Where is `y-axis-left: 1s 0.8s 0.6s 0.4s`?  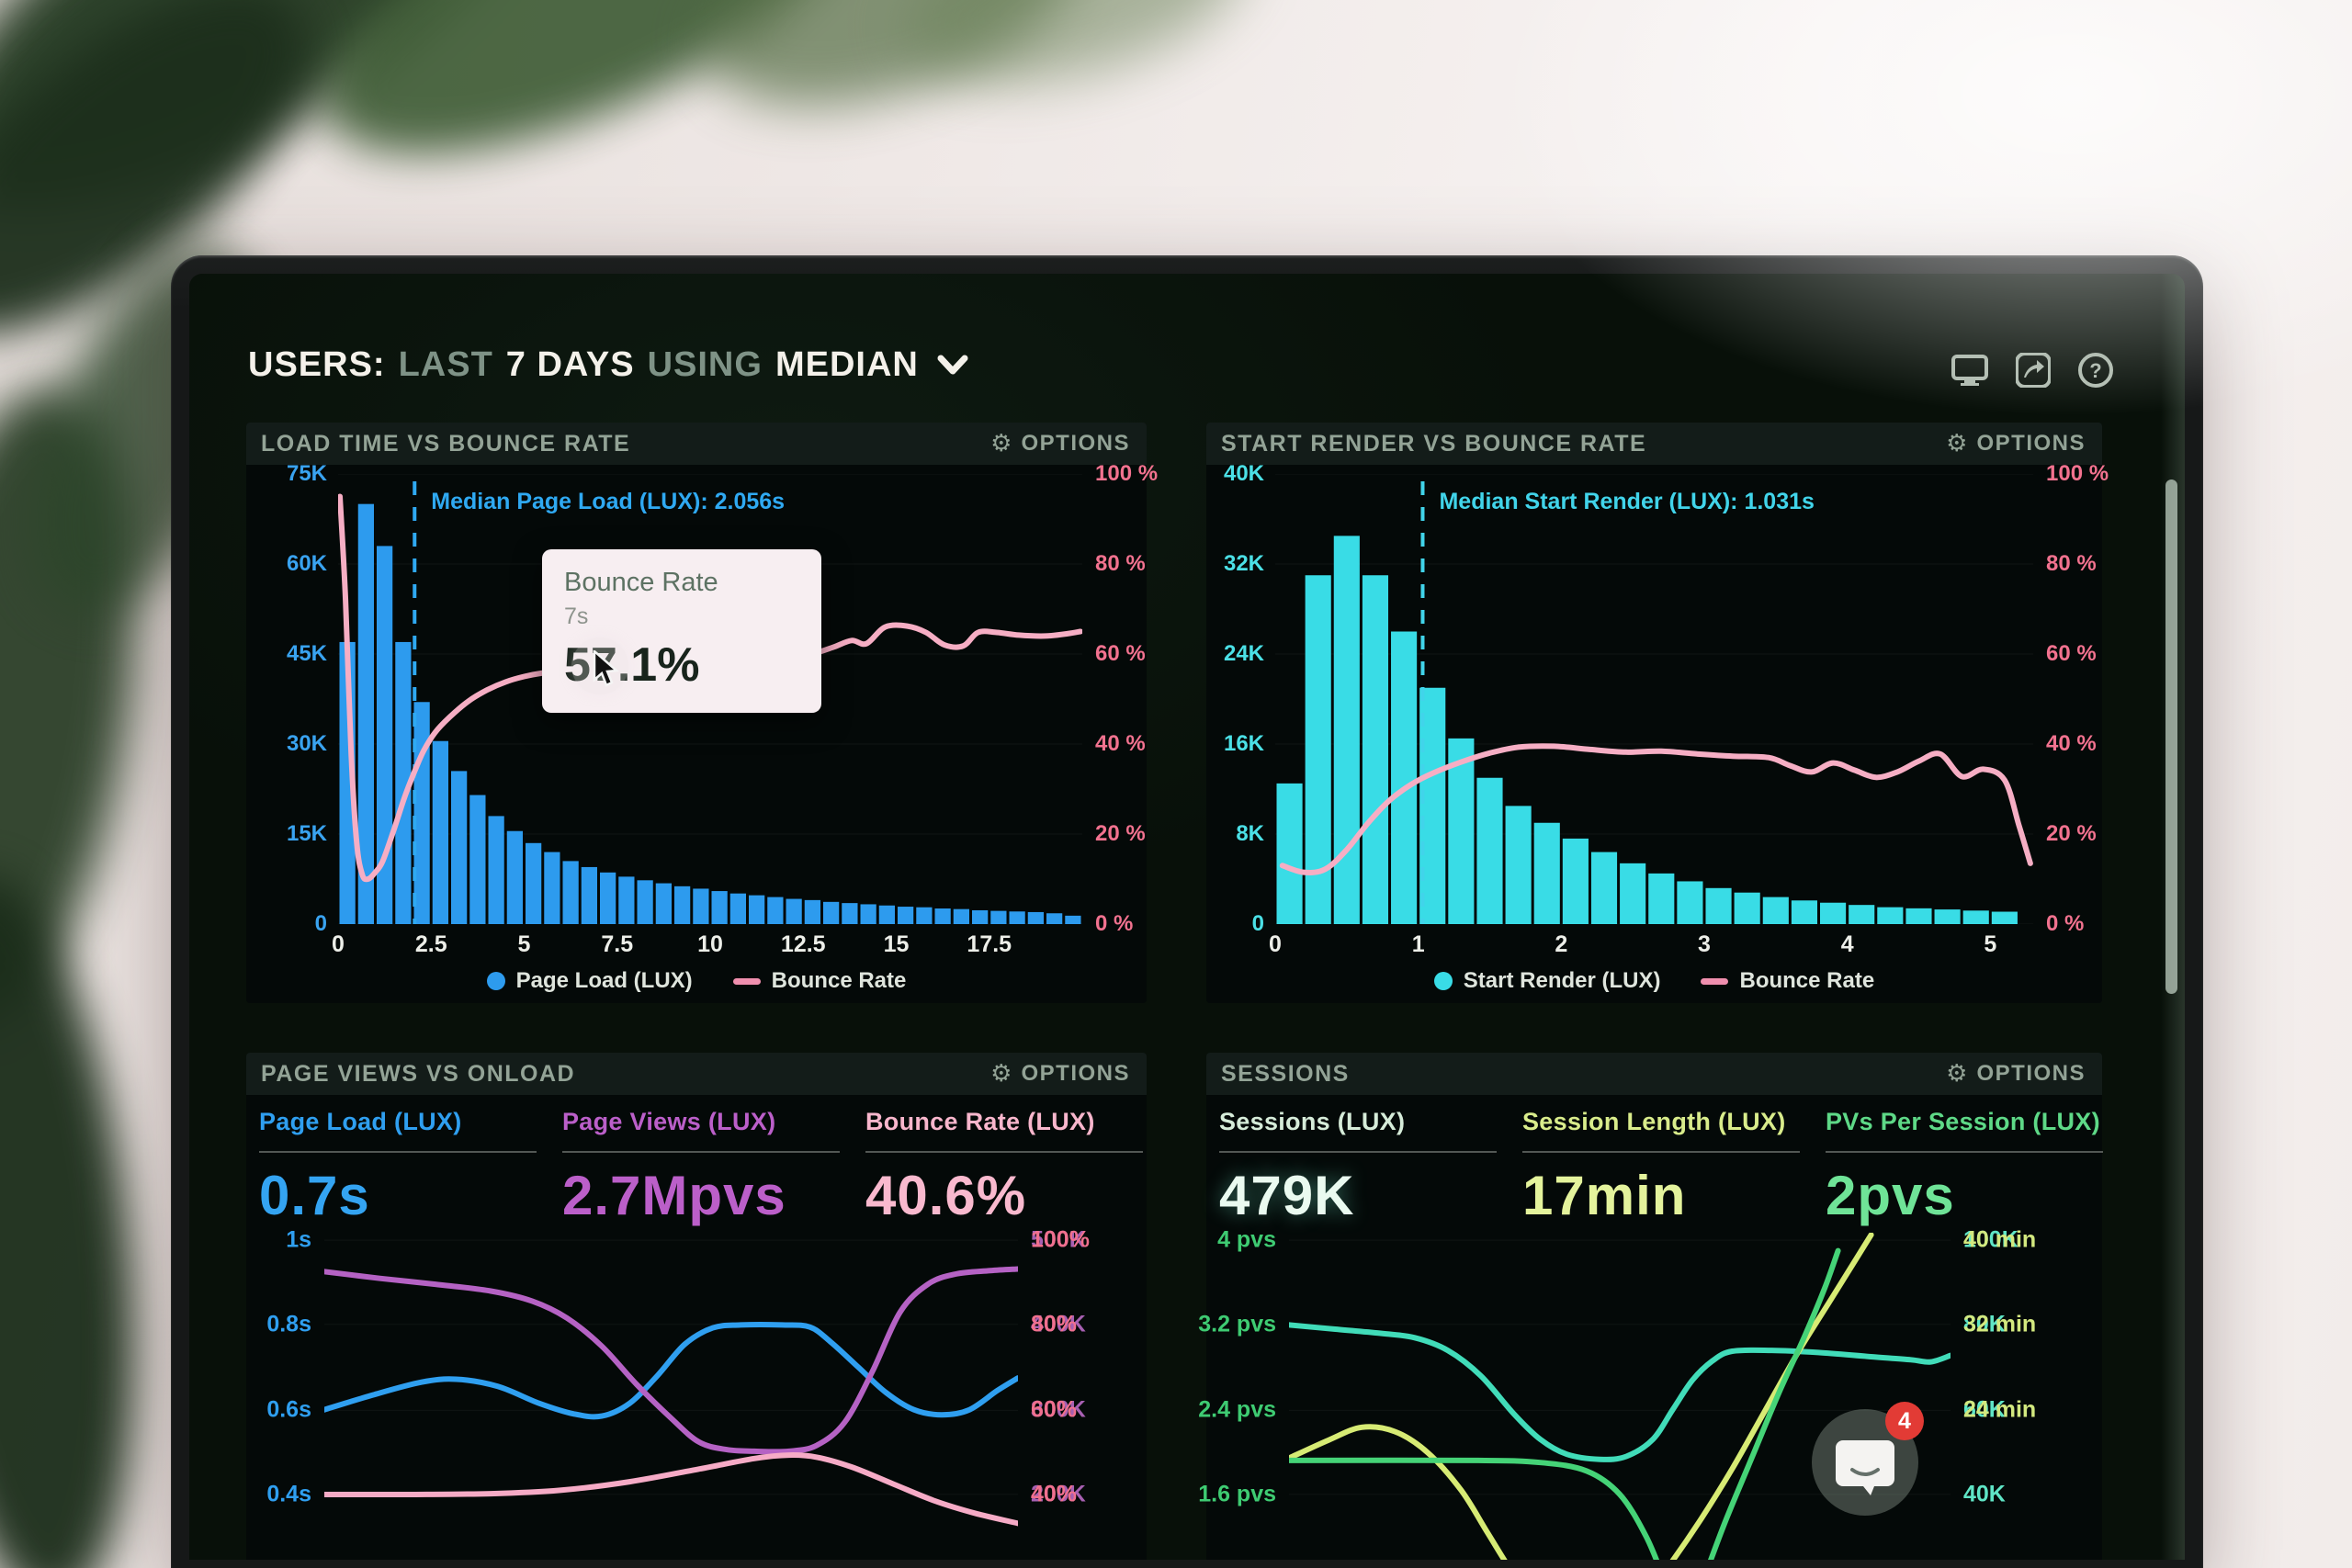 y-axis-left: 1s 0.8s 0.6s 0.4s is located at coordinates (285, 1394).